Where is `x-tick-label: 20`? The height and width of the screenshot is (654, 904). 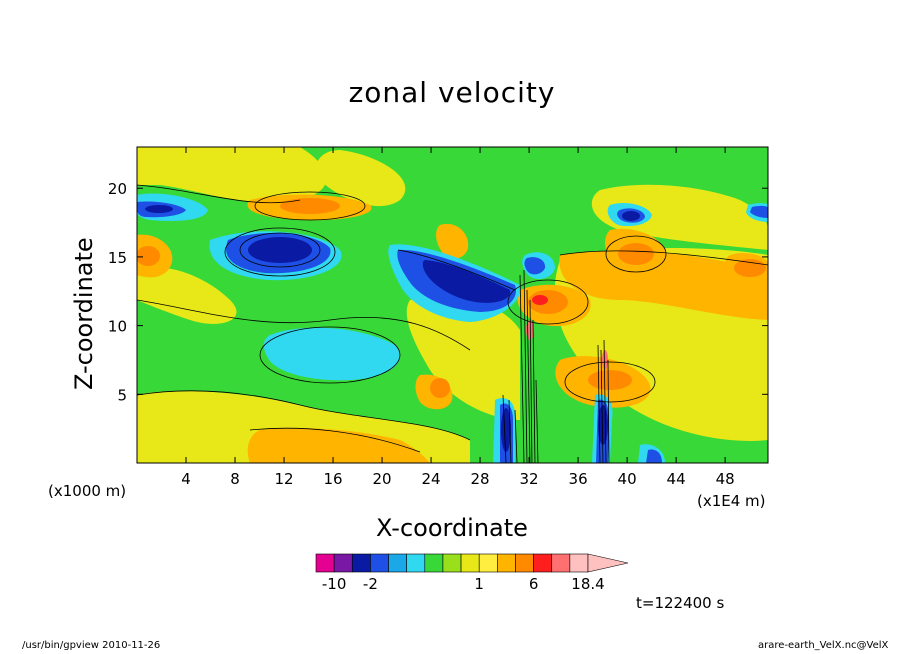
x-tick-label: 20 is located at coordinates (382, 479).